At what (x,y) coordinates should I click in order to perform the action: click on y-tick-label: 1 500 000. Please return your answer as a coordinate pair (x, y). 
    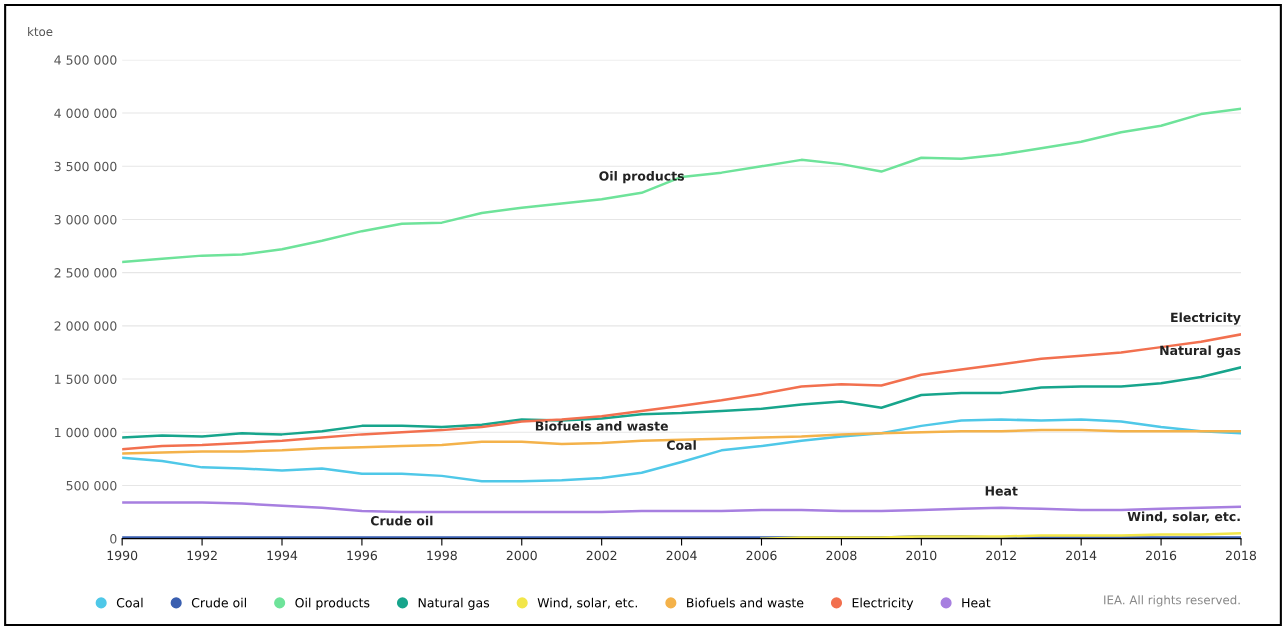
    Looking at the image, I should click on (86, 379).